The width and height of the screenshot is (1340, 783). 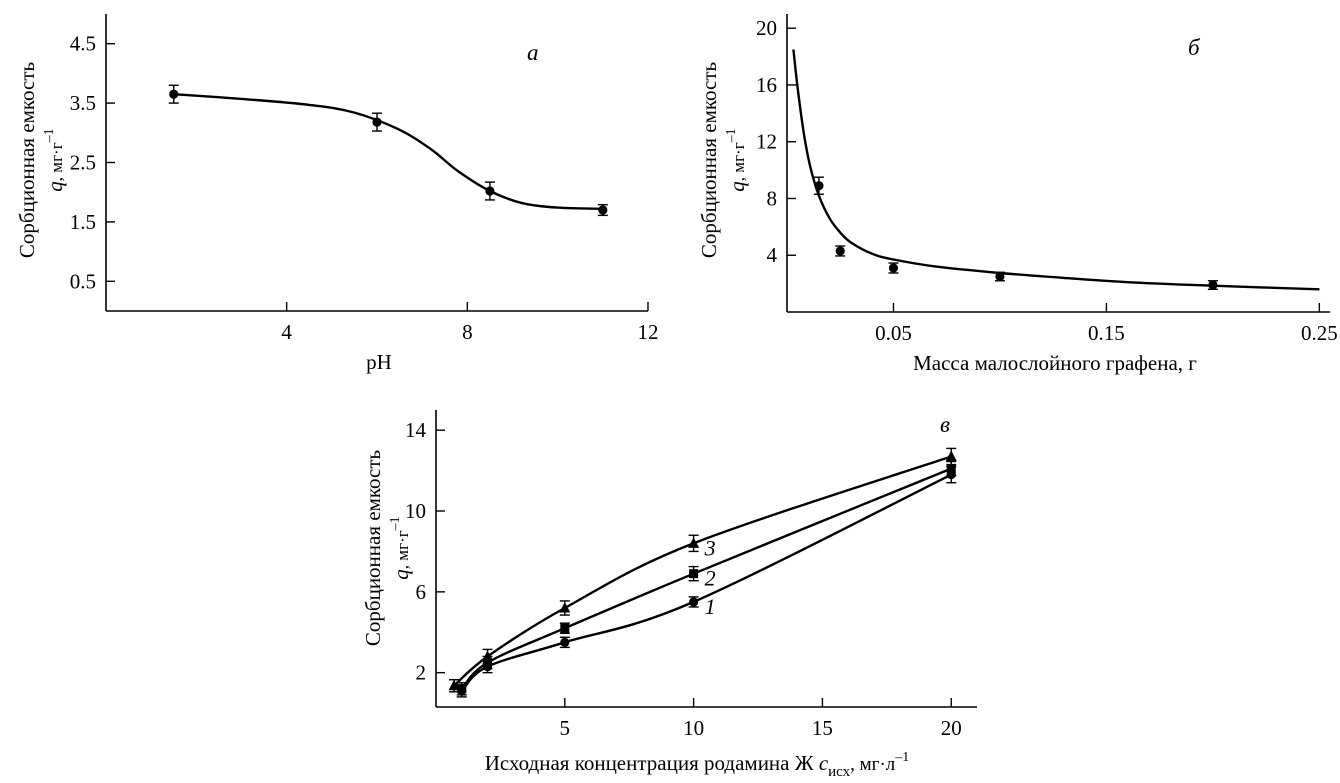 What do you see at coordinates (421, 592) in the screenshot?
I see `panel-c-y-tick-label: 6` at bounding box center [421, 592].